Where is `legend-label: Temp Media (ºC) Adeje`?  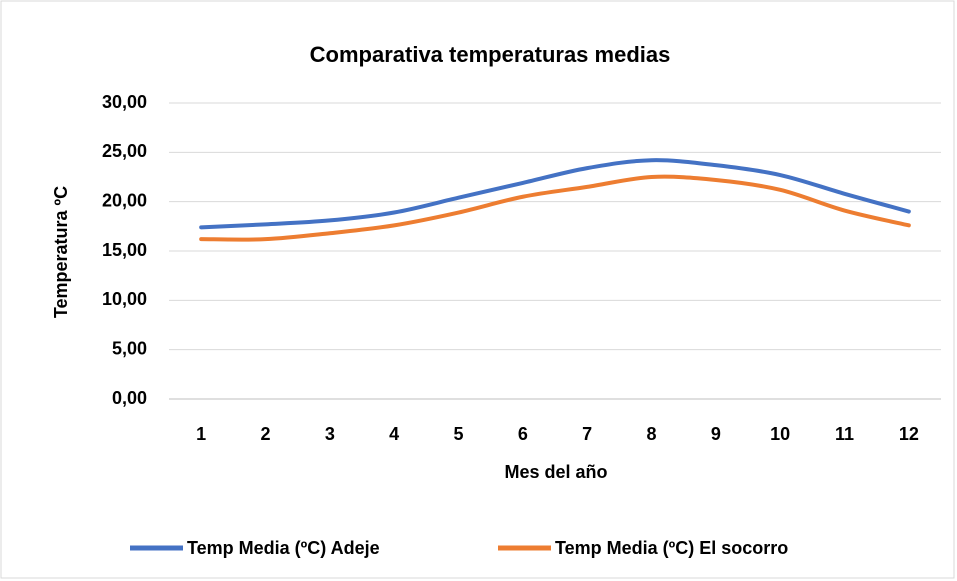 legend-label: Temp Media (ºC) Adeje is located at coordinates (283, 548).